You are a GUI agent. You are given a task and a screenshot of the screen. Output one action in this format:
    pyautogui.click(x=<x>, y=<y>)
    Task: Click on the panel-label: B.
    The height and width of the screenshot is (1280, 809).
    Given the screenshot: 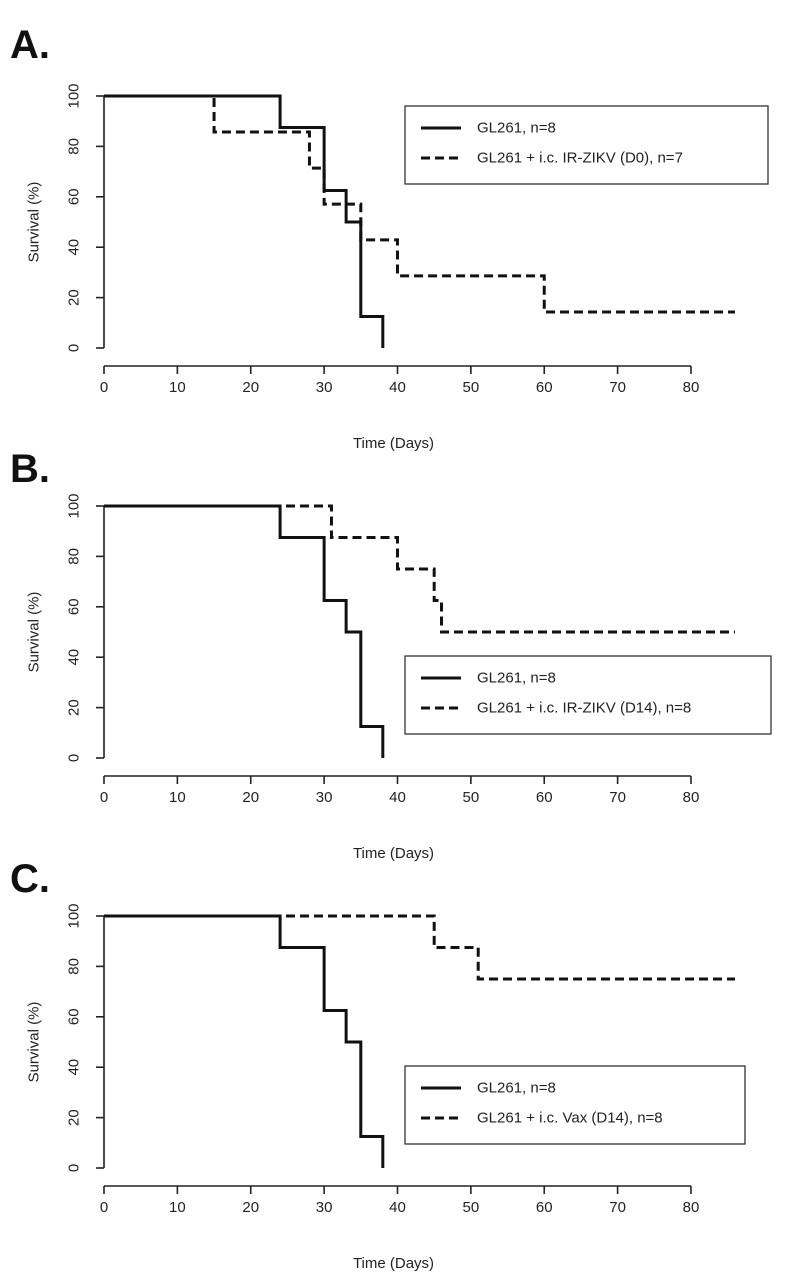 What is the action you would take?
    pyautogui.click(x=30, y=469)
    